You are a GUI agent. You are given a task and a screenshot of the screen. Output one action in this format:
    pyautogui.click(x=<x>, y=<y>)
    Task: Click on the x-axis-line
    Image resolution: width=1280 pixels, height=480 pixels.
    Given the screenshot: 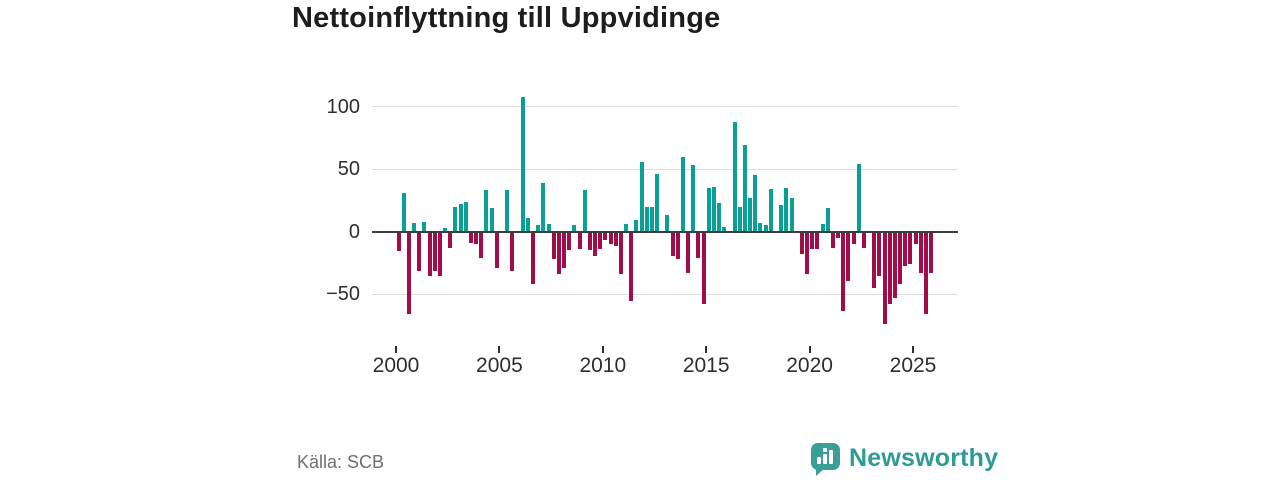 What is the action you would take?
    pyautogui.click(x=665, y=231)
    